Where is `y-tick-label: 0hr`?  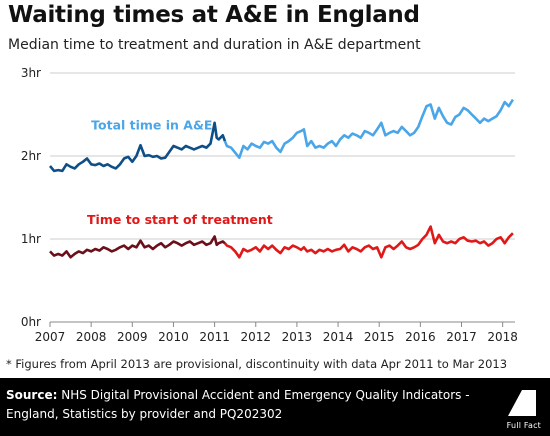 y-tick-label: 0hr is located at coordinates (31, 322).